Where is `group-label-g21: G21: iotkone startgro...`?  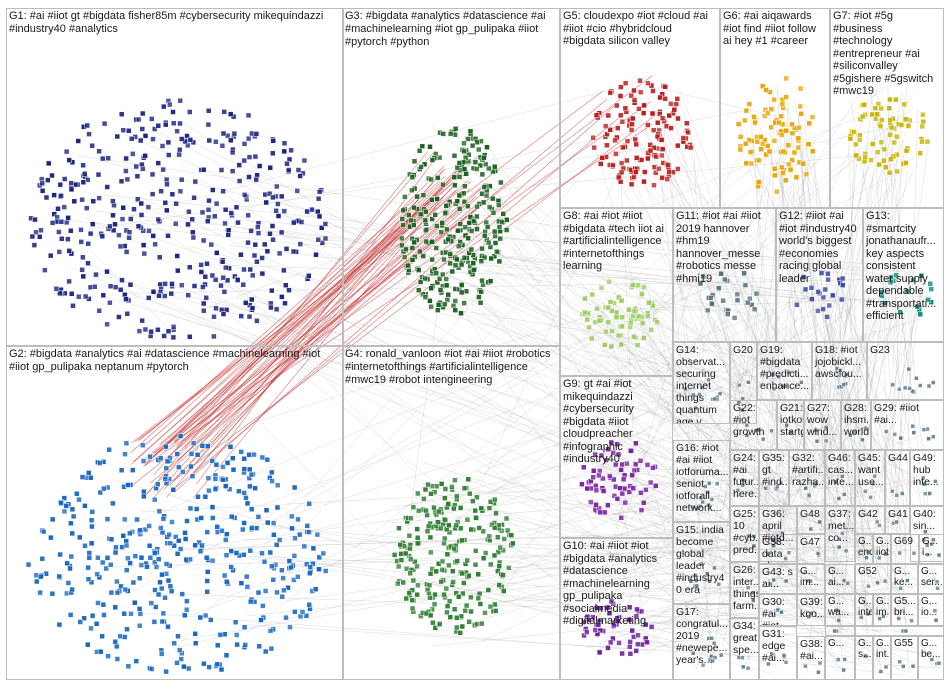
group-label-g21: G21: iotkone startgro... is located at coordinates (791, 420).